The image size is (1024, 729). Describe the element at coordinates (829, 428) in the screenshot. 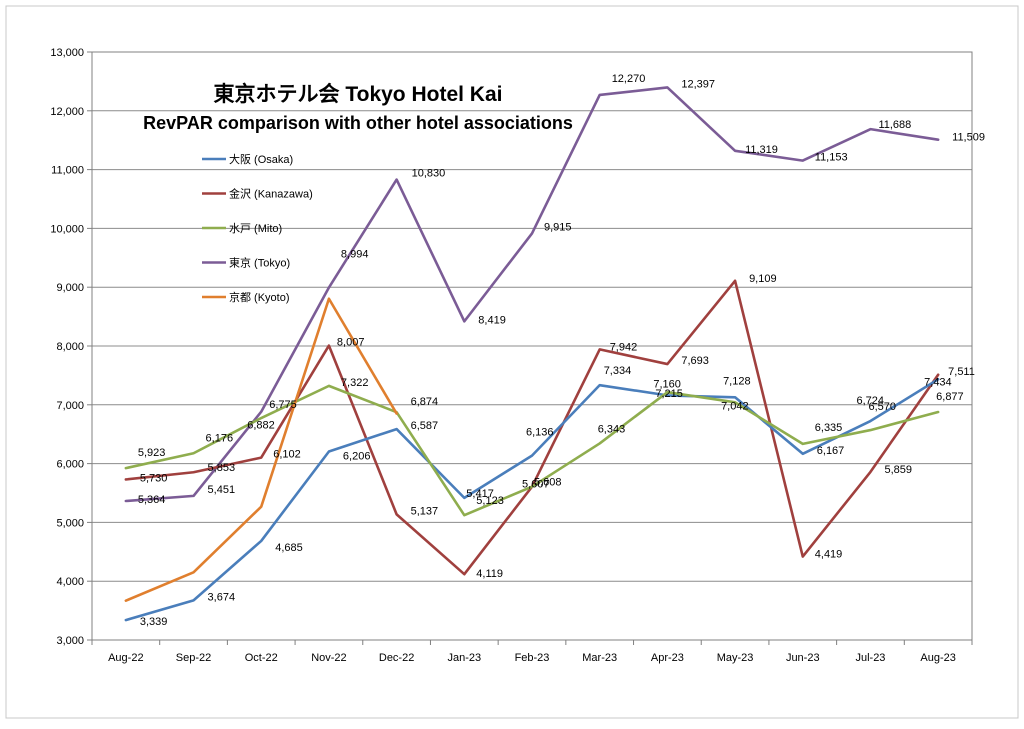

I see `data-label: 6,335` at that location.